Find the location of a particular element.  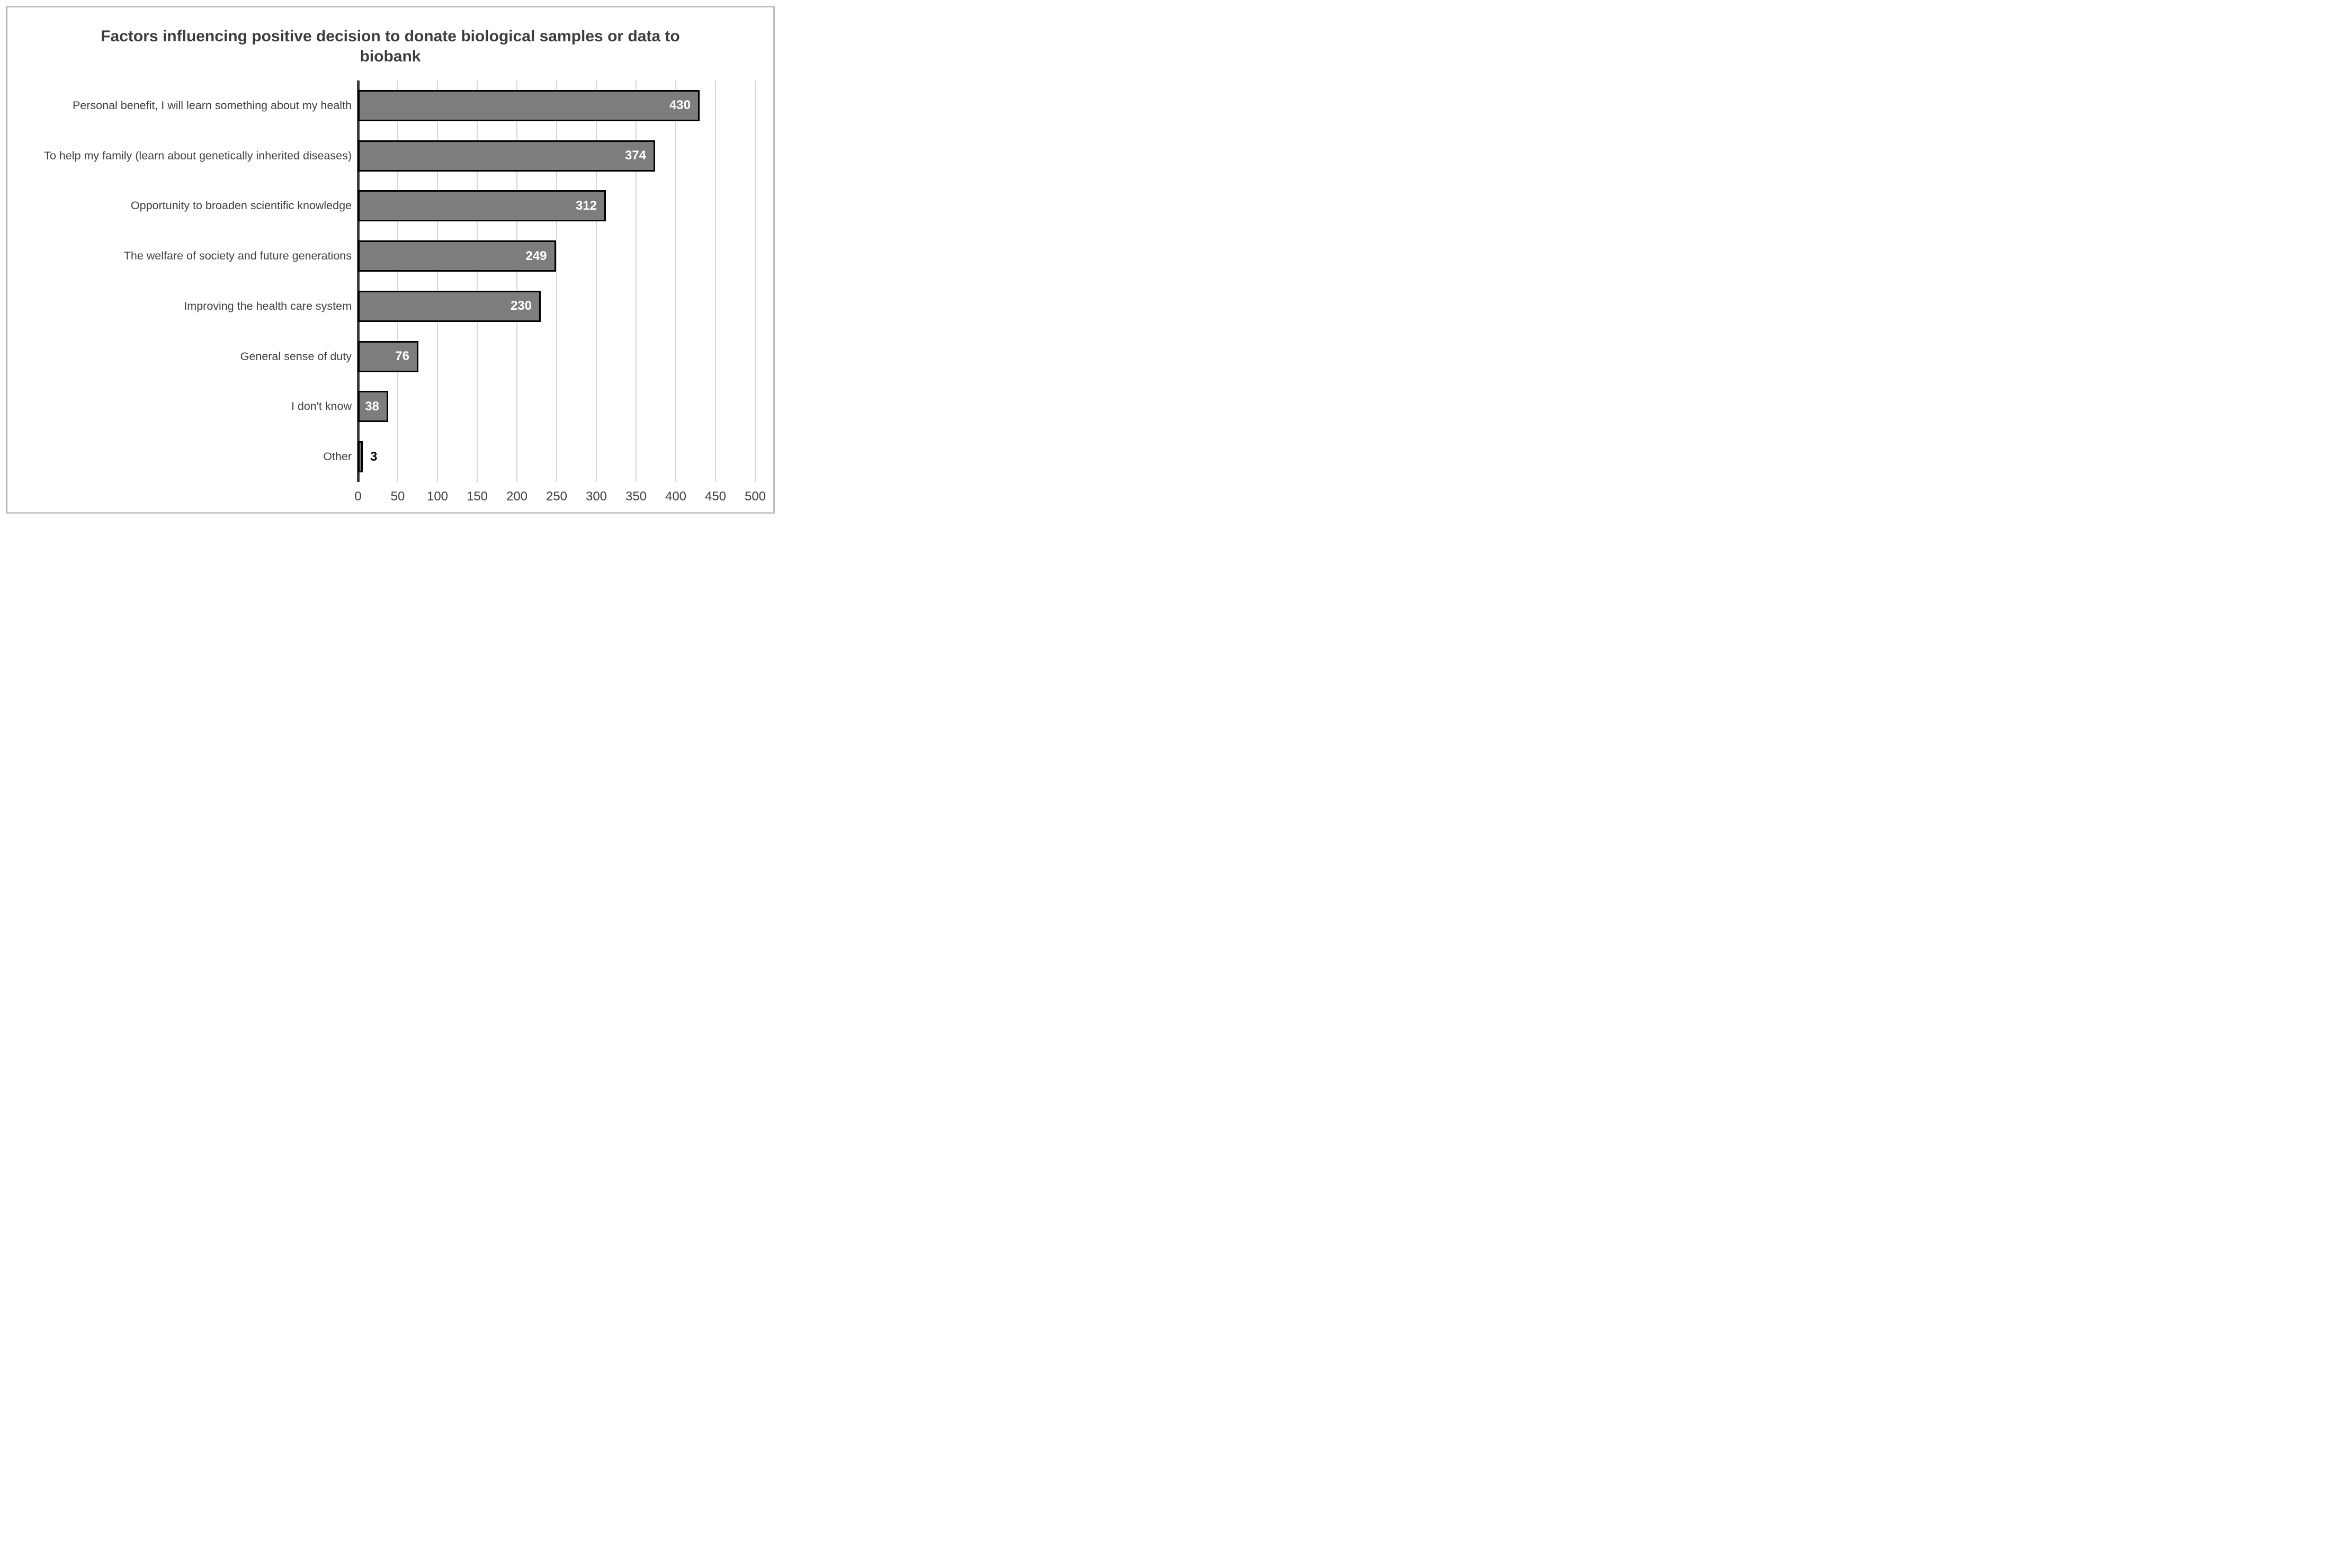

bar-value-label: 38 is located at coordinates (372, 406).